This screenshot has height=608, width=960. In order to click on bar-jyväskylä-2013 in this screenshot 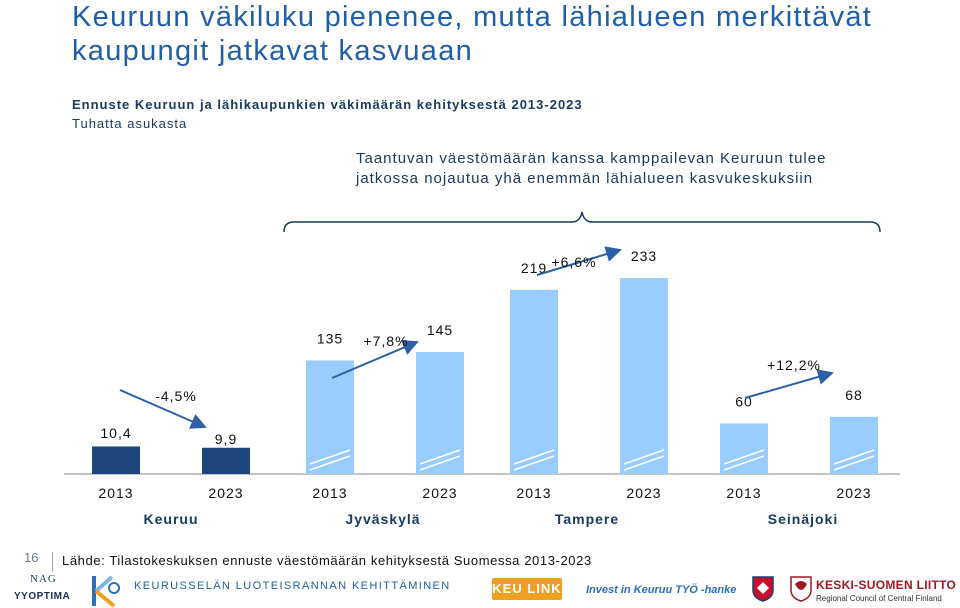, I will do `click(330, 417)`.